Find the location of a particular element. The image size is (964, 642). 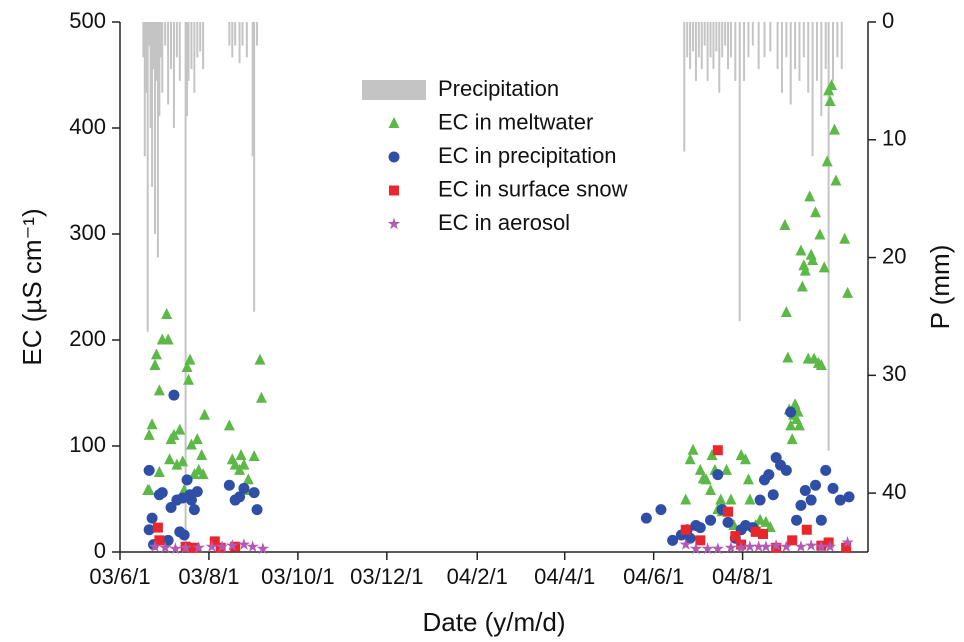

x-tick-label: 03/12/1 is located at coordinates (386, 576).